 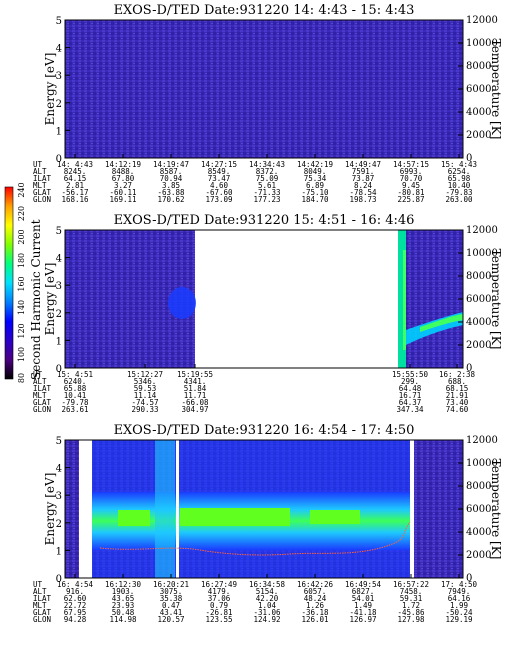 I want to click on orbit-cell: 15:19:55, so click(x=195, y=374).